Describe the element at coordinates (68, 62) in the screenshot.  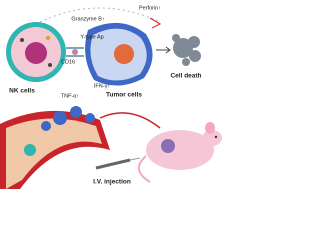
I see `label: CD16` at that location.